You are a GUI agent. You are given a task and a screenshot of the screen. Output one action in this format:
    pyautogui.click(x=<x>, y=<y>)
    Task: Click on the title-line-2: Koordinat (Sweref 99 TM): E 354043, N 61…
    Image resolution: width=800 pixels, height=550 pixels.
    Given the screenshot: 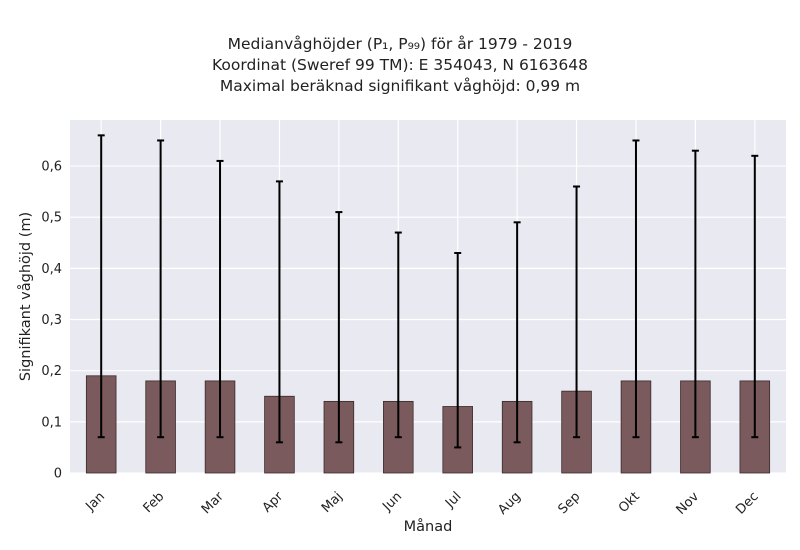 What is the action you would take?
    pyautogui.click(x=400, y=65)
    